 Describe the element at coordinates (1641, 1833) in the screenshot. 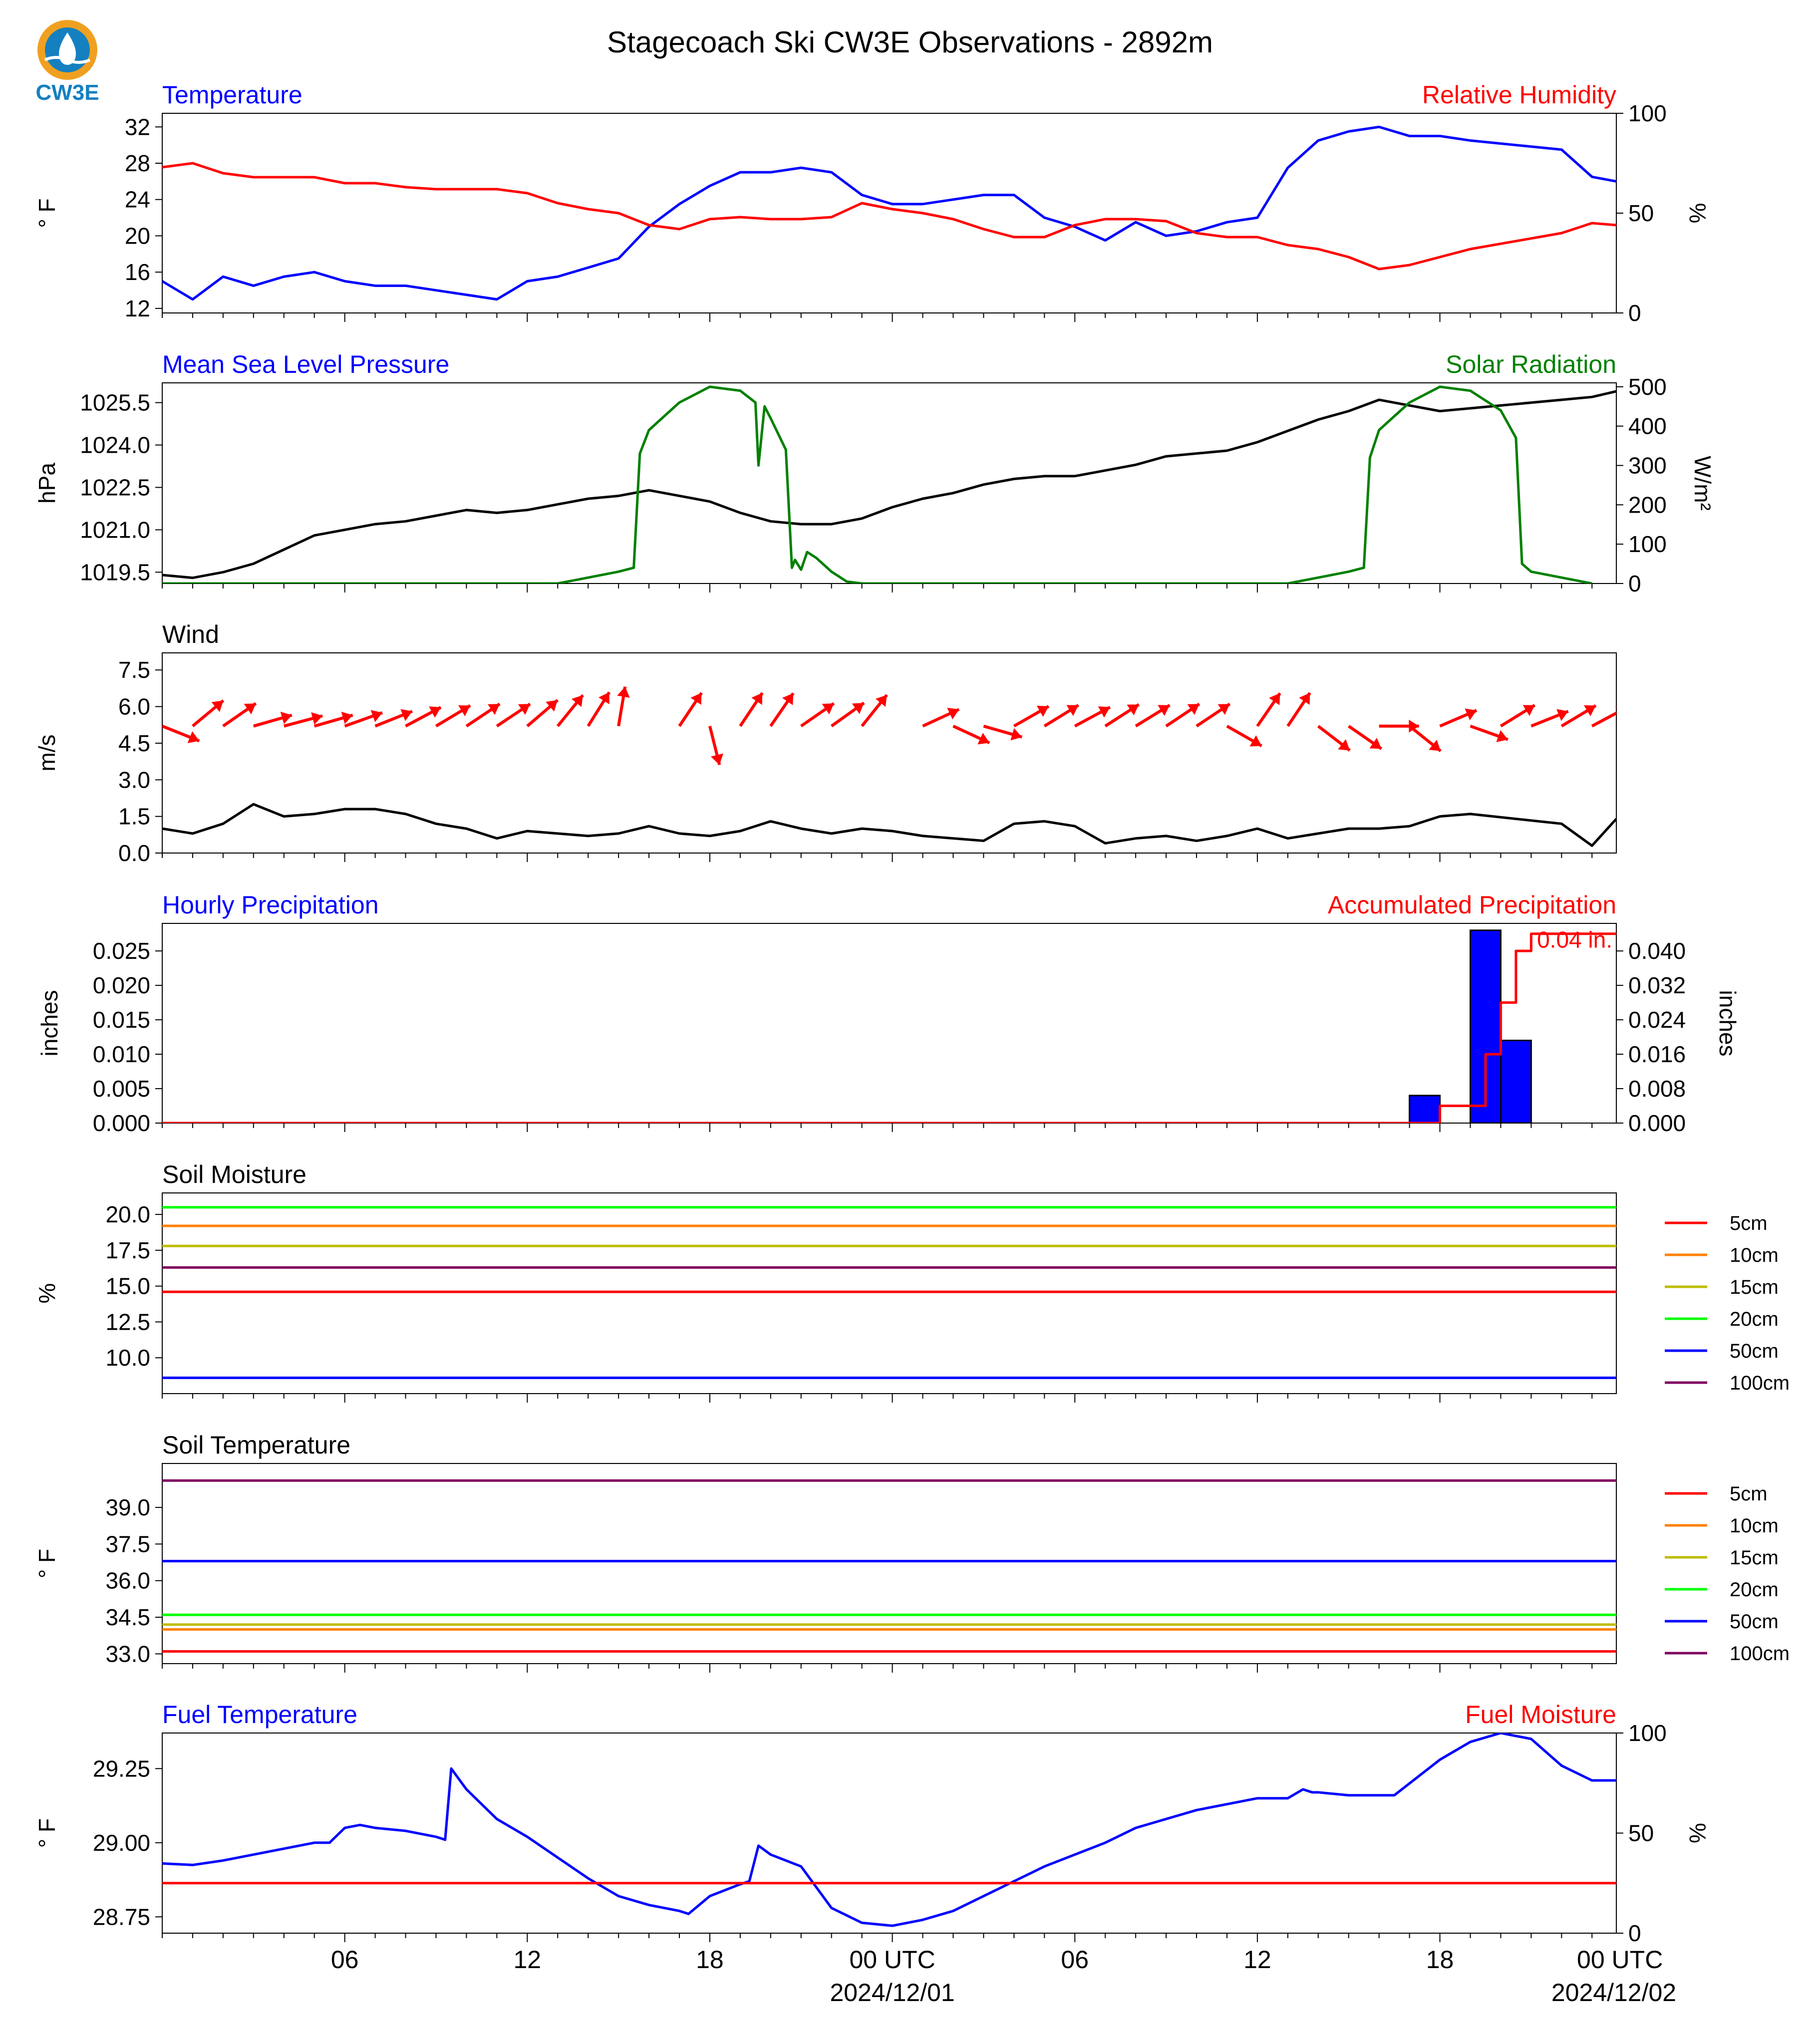

I see `y2-tick-label: 50` at that location.